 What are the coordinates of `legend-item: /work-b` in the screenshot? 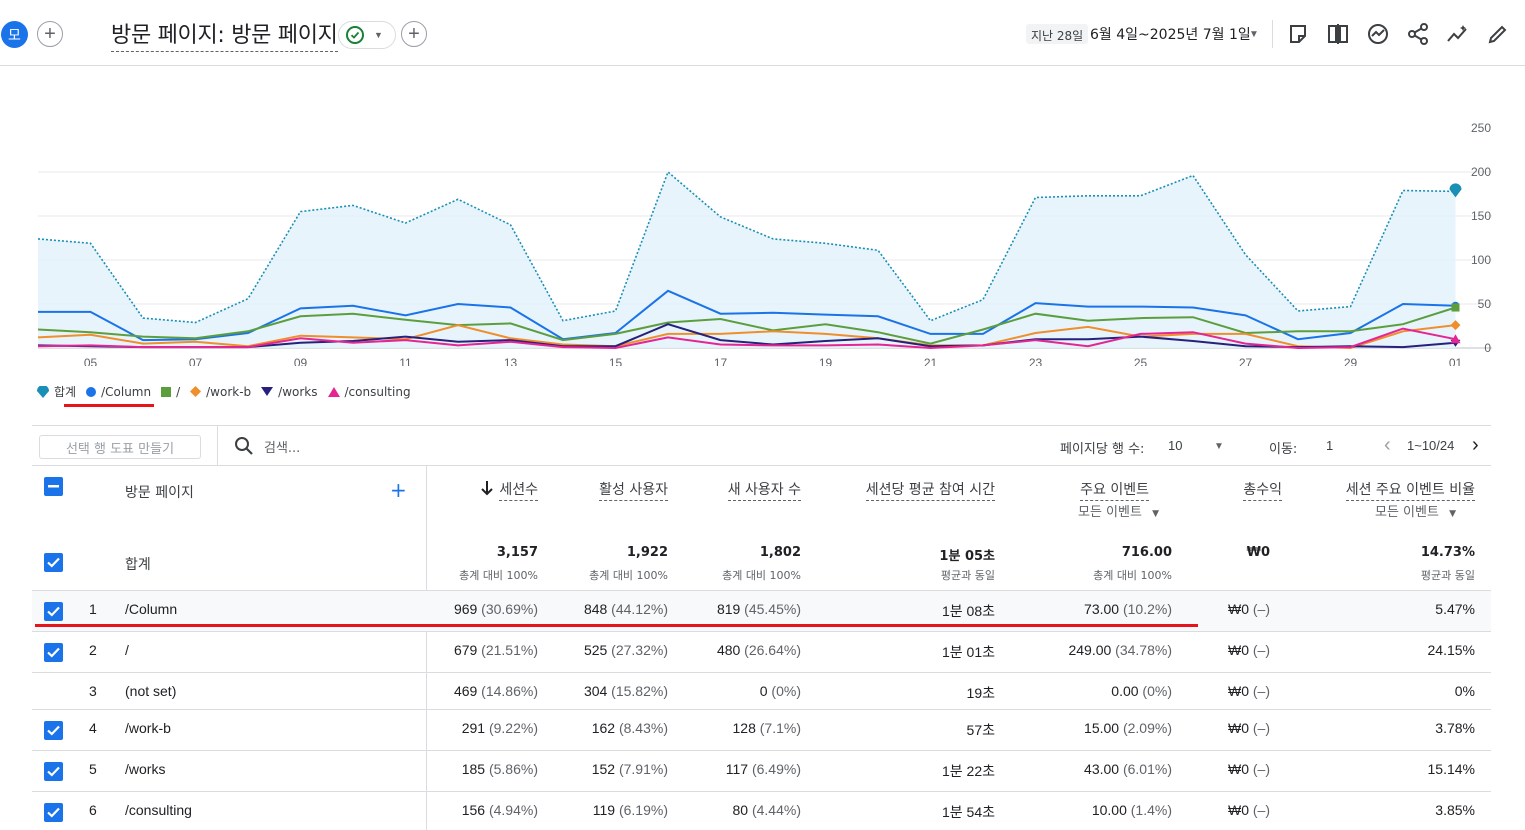 It's located at (220, 392).